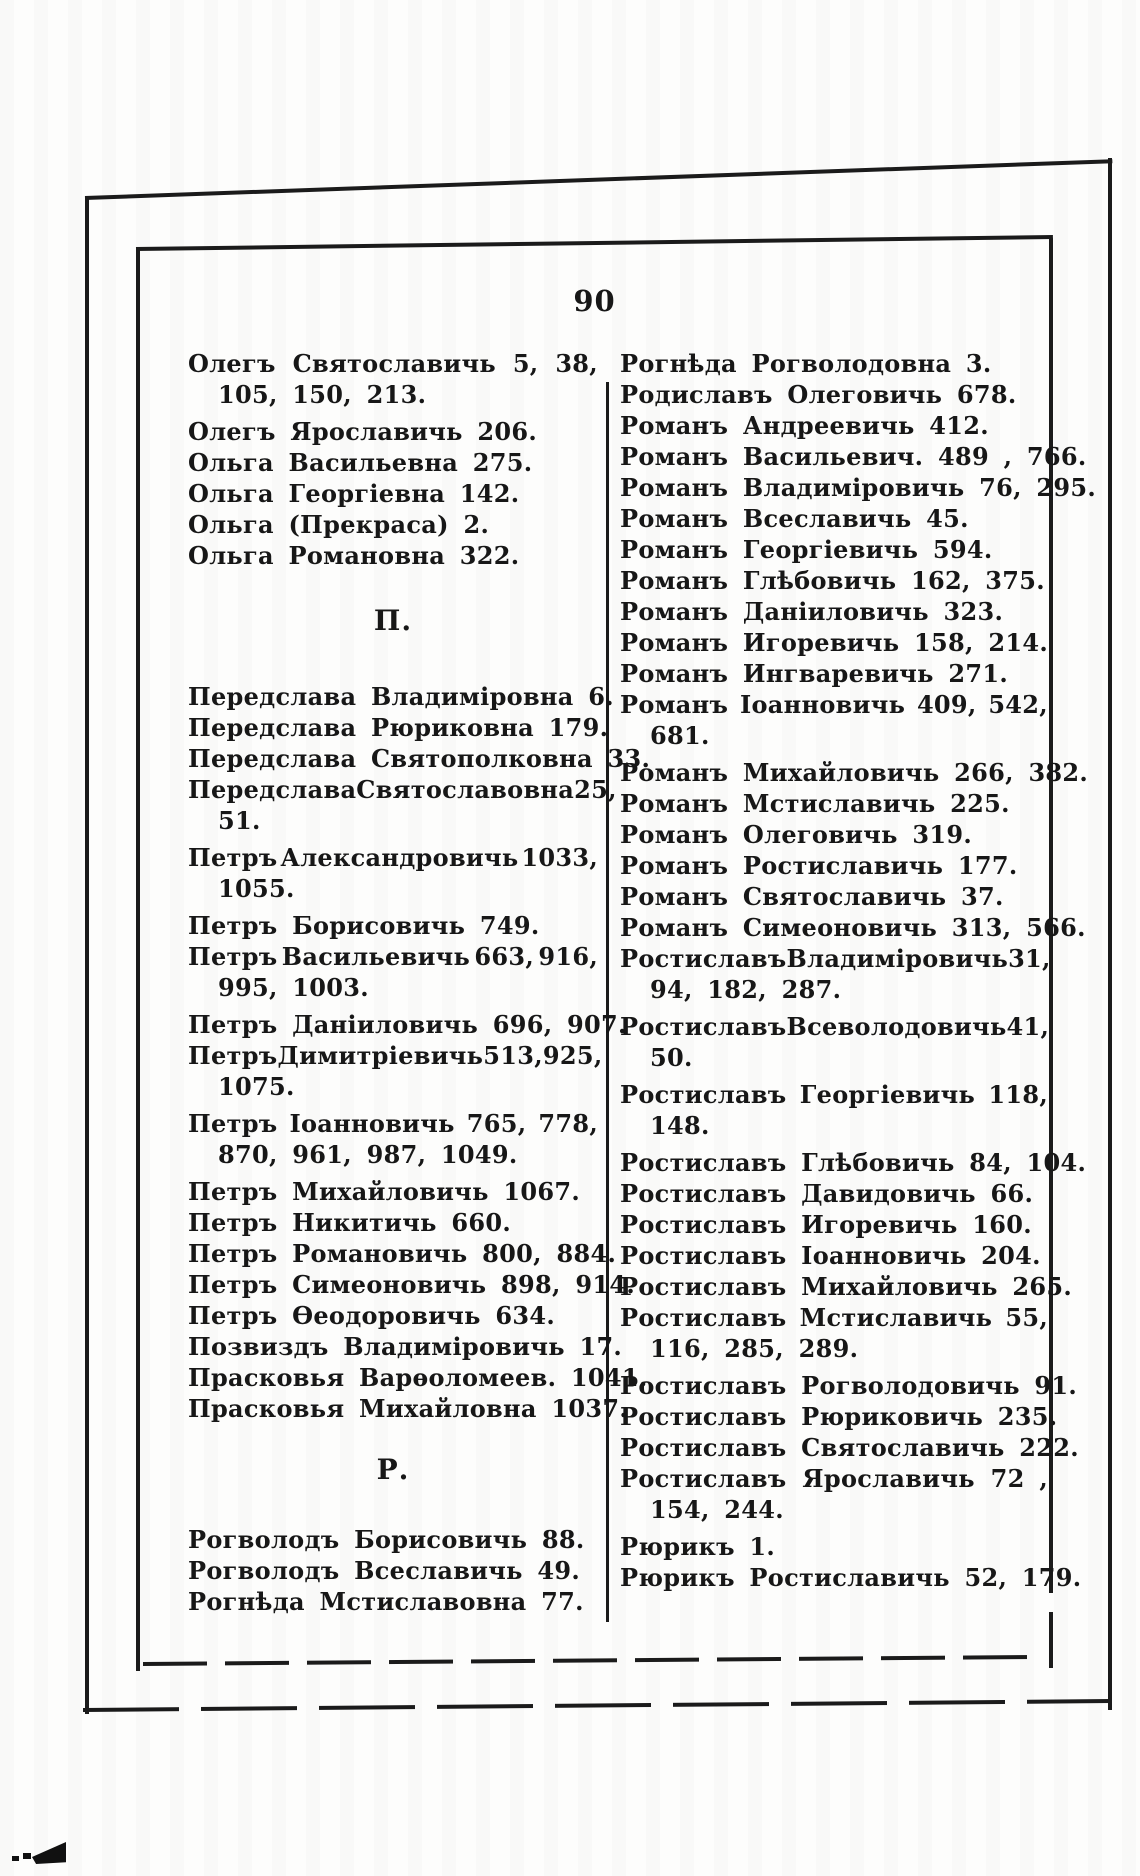 This screenshot has width=1140, height=1876. I want to click on index-entry-word: 916,, so click(568, 956).